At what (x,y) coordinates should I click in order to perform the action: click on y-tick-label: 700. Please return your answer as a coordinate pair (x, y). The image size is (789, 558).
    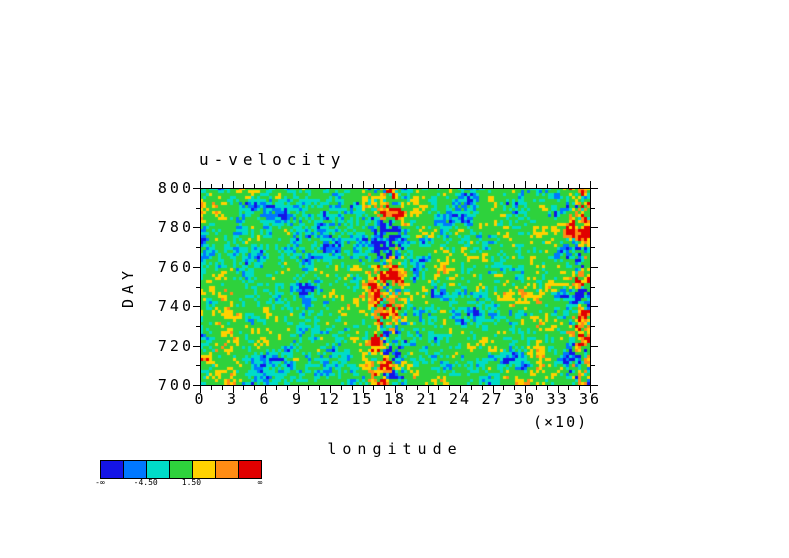
    Looking at the image, I should click on (175, 385).